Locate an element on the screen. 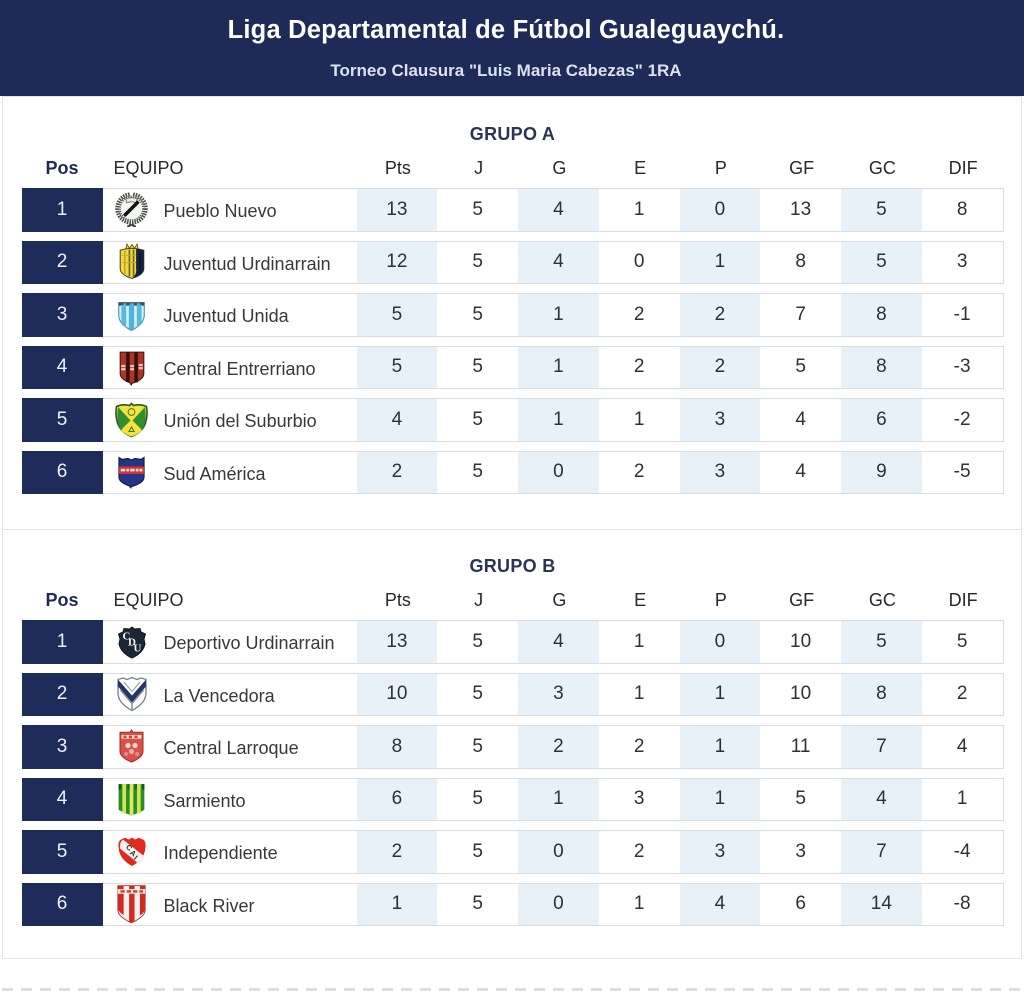 The height and width of the screenshot is (991, 1024). svg-text: I is located at coordinates (135, 858).